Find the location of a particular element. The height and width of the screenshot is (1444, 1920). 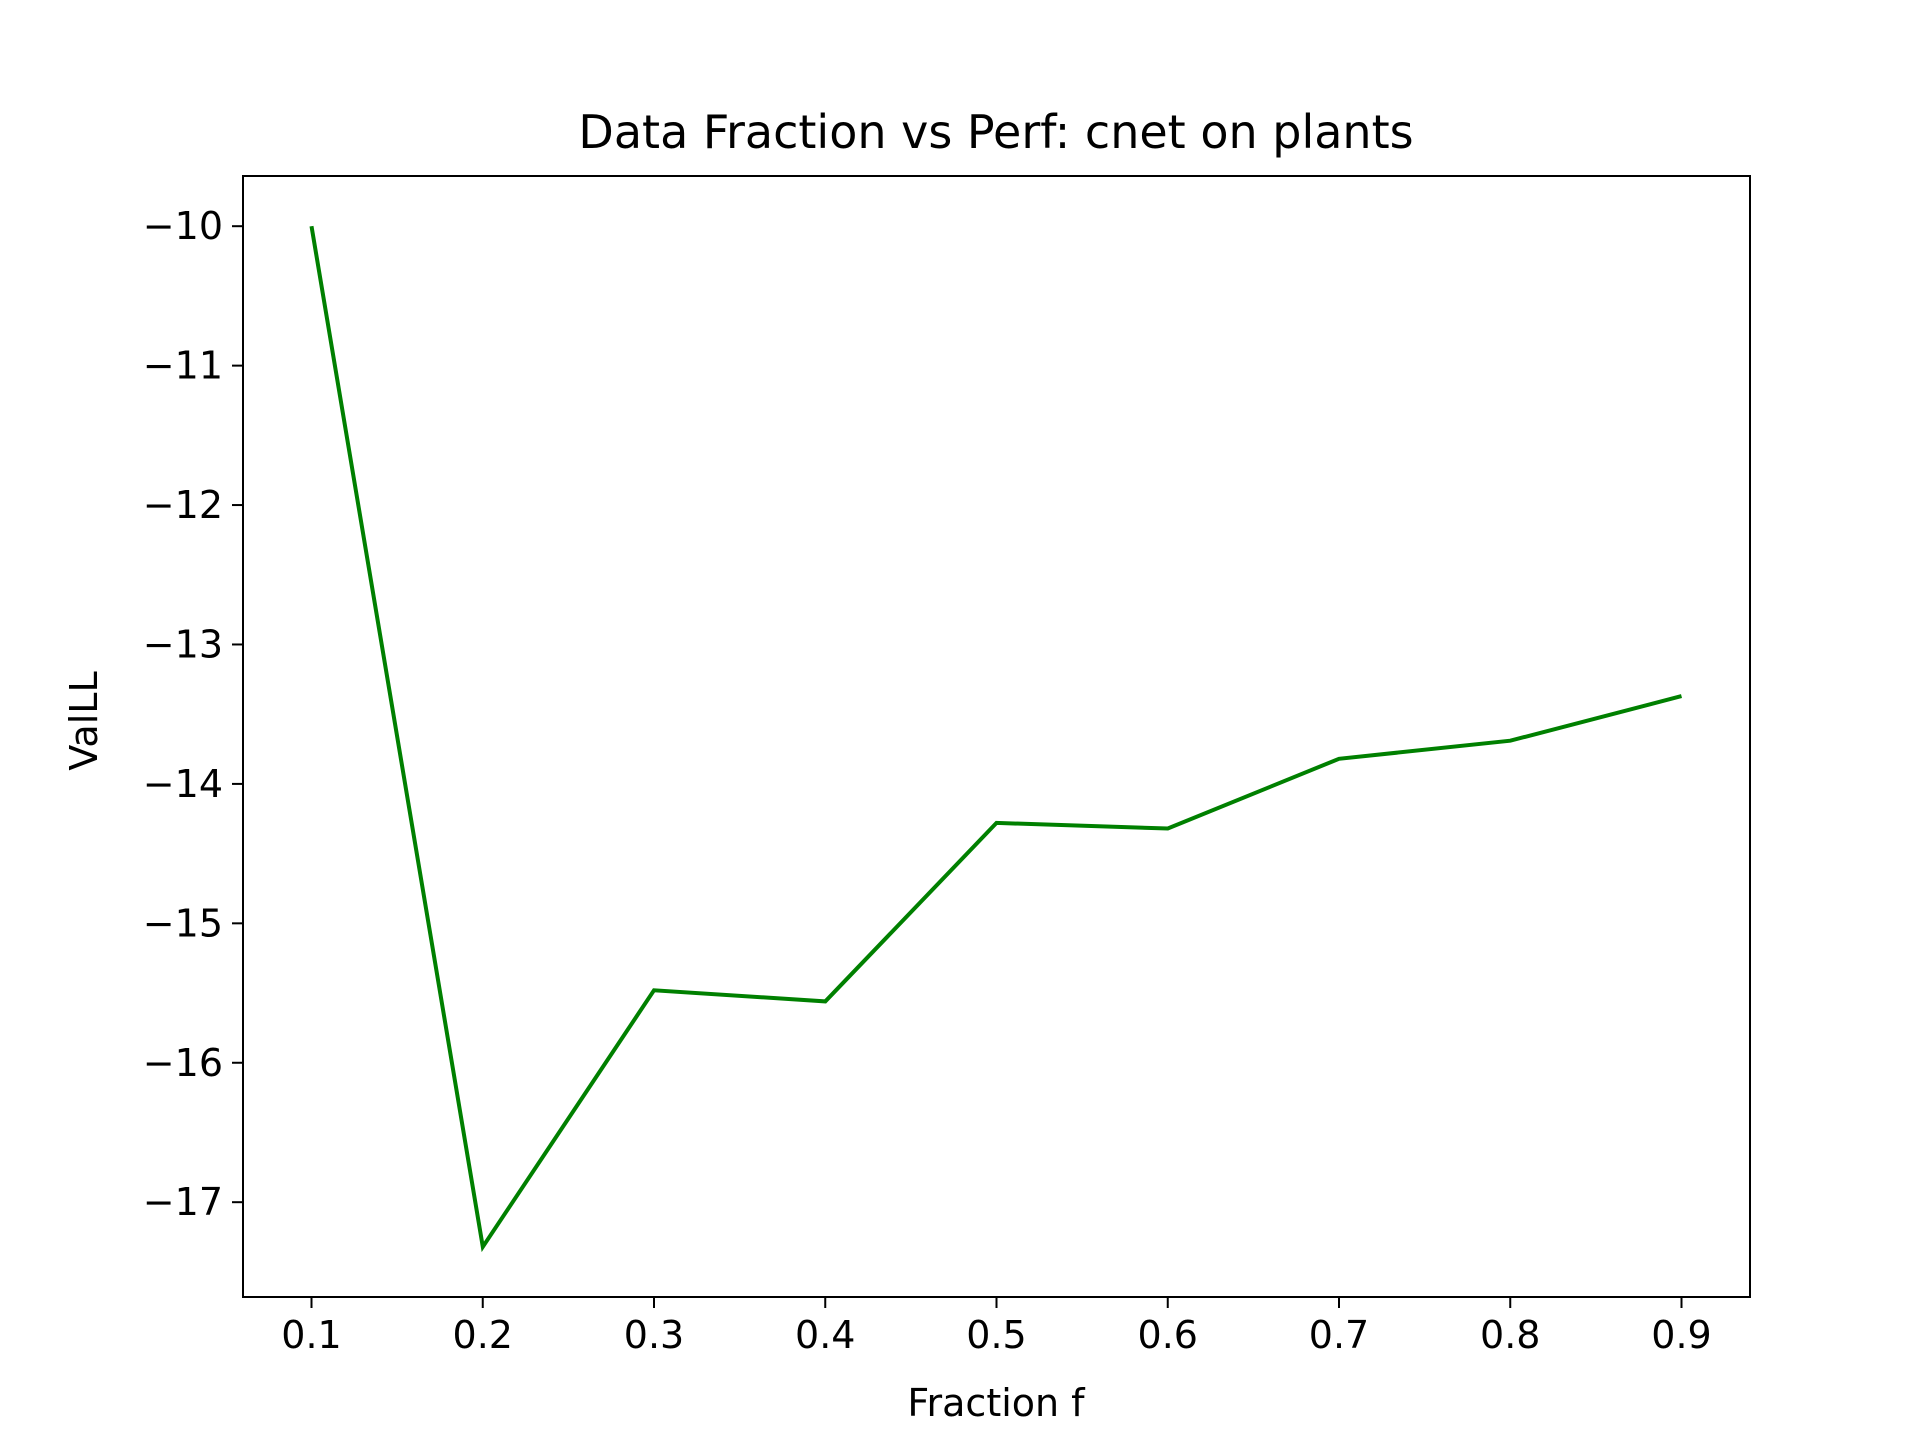

x-tick-label: 0.9 is located at coordinates (1681, 1335).